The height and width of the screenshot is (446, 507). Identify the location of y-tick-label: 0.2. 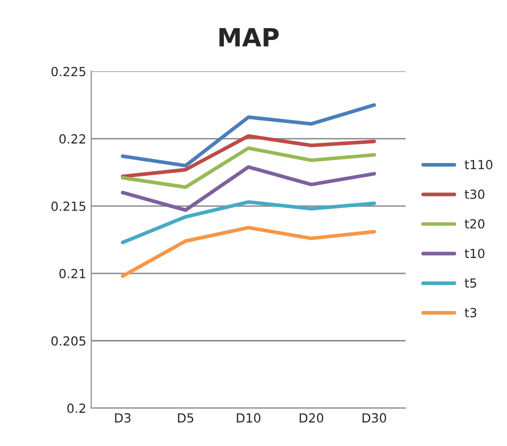
(76, 409).